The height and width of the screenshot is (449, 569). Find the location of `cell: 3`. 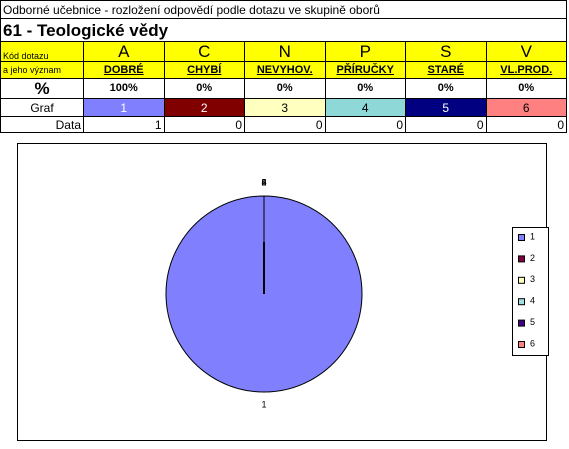

cell: 3 is located at coordinates (285, 107).